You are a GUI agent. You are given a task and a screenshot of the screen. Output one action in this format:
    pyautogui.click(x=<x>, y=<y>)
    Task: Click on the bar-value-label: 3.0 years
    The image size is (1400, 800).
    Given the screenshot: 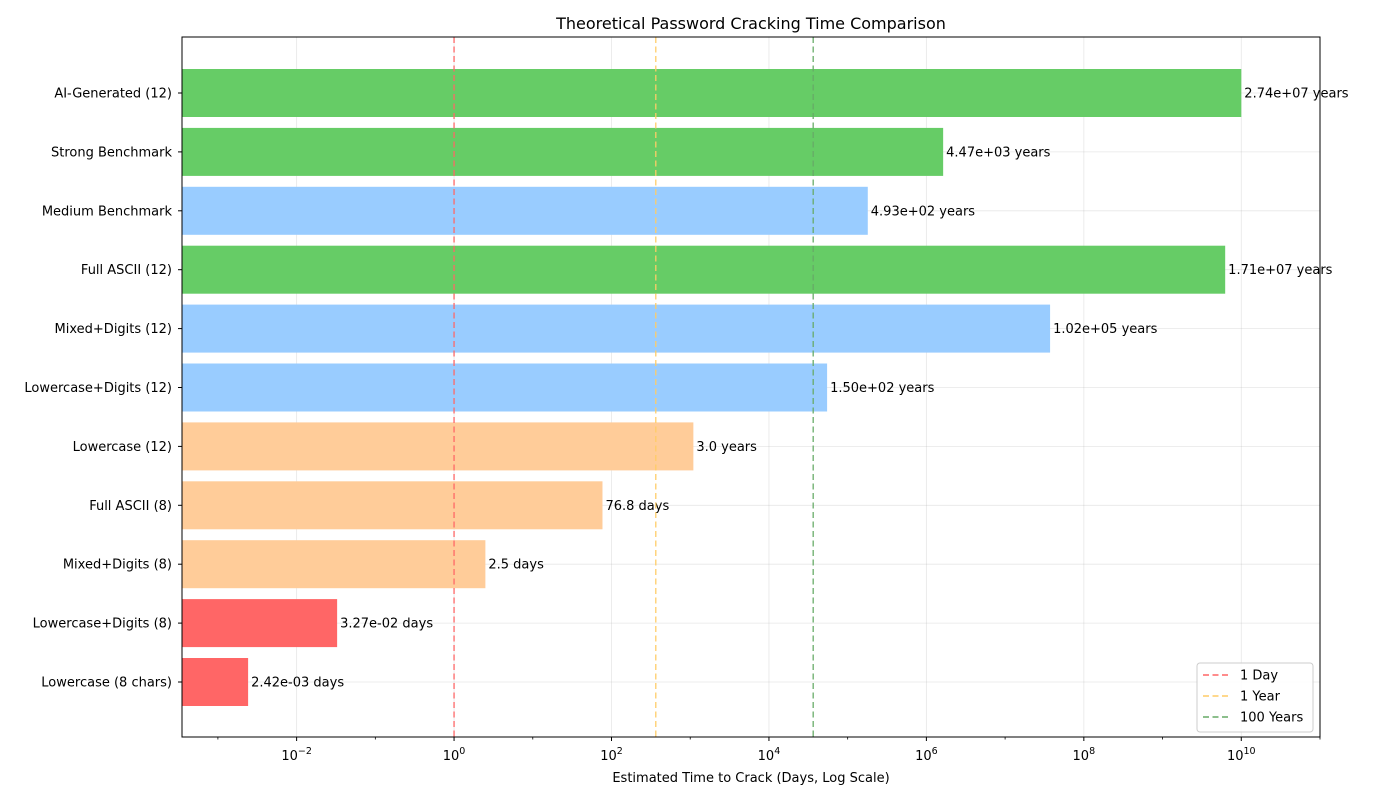 What is the action you would take?
    pyautogui.click(x=726, y=447)
    